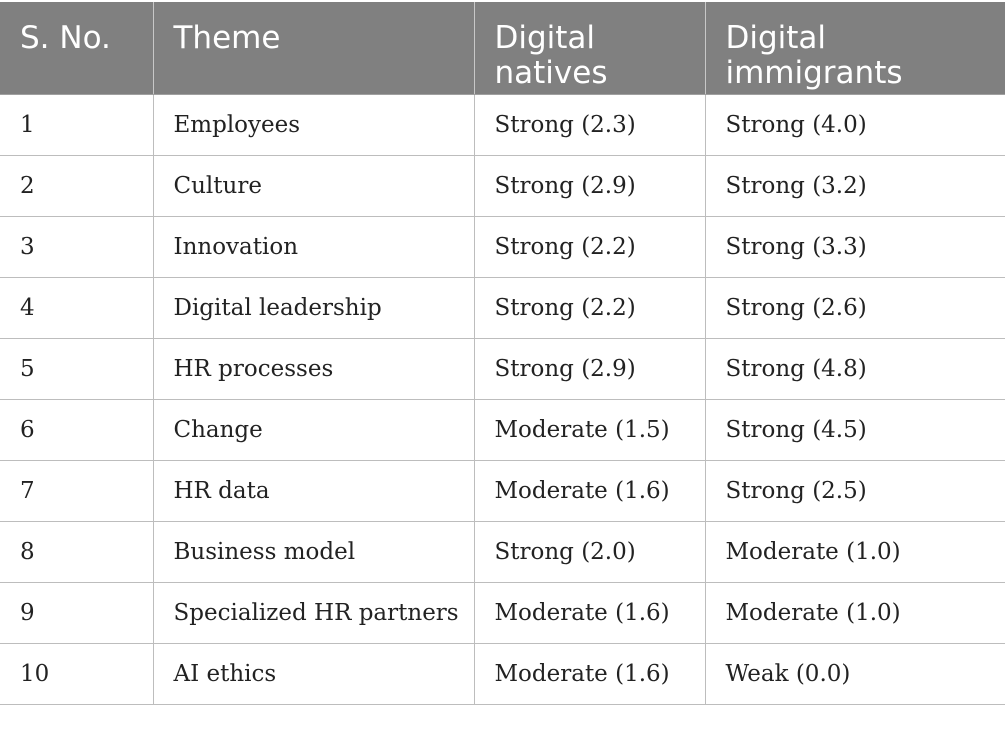  I want to click on serial-number-cell: 5, so click(77, 368).